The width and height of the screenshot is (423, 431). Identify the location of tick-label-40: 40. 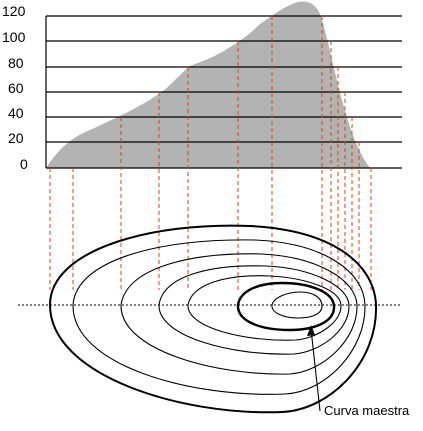
(16, 113).